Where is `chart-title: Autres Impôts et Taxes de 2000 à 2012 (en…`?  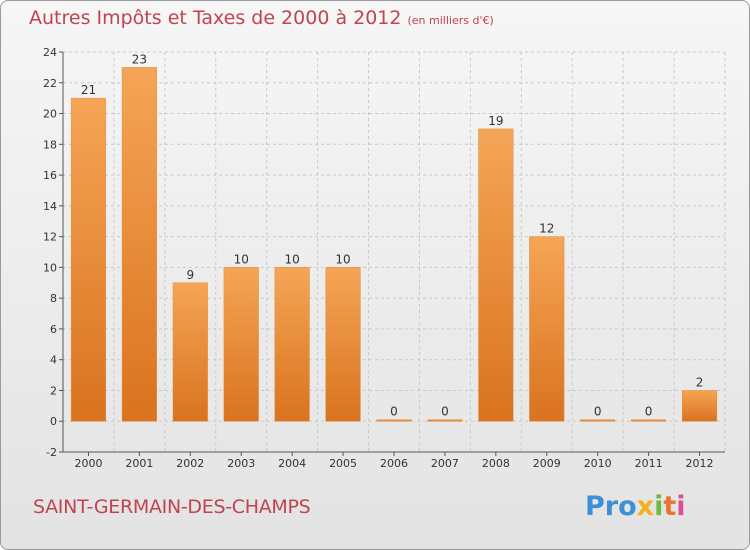 chart-title: Autres Impôts et Taxes de 2000 à 2012 (en… is located at coordinates (261, 18).